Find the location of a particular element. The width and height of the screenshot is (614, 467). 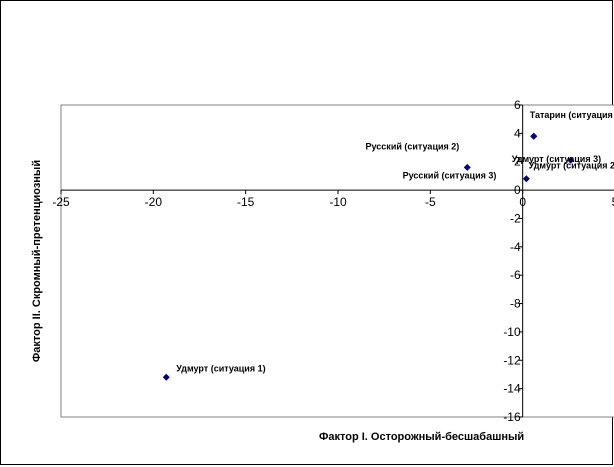

y-axis-label: Фактор II. Скромный-претенциозный is located at coordinates (37, 261).